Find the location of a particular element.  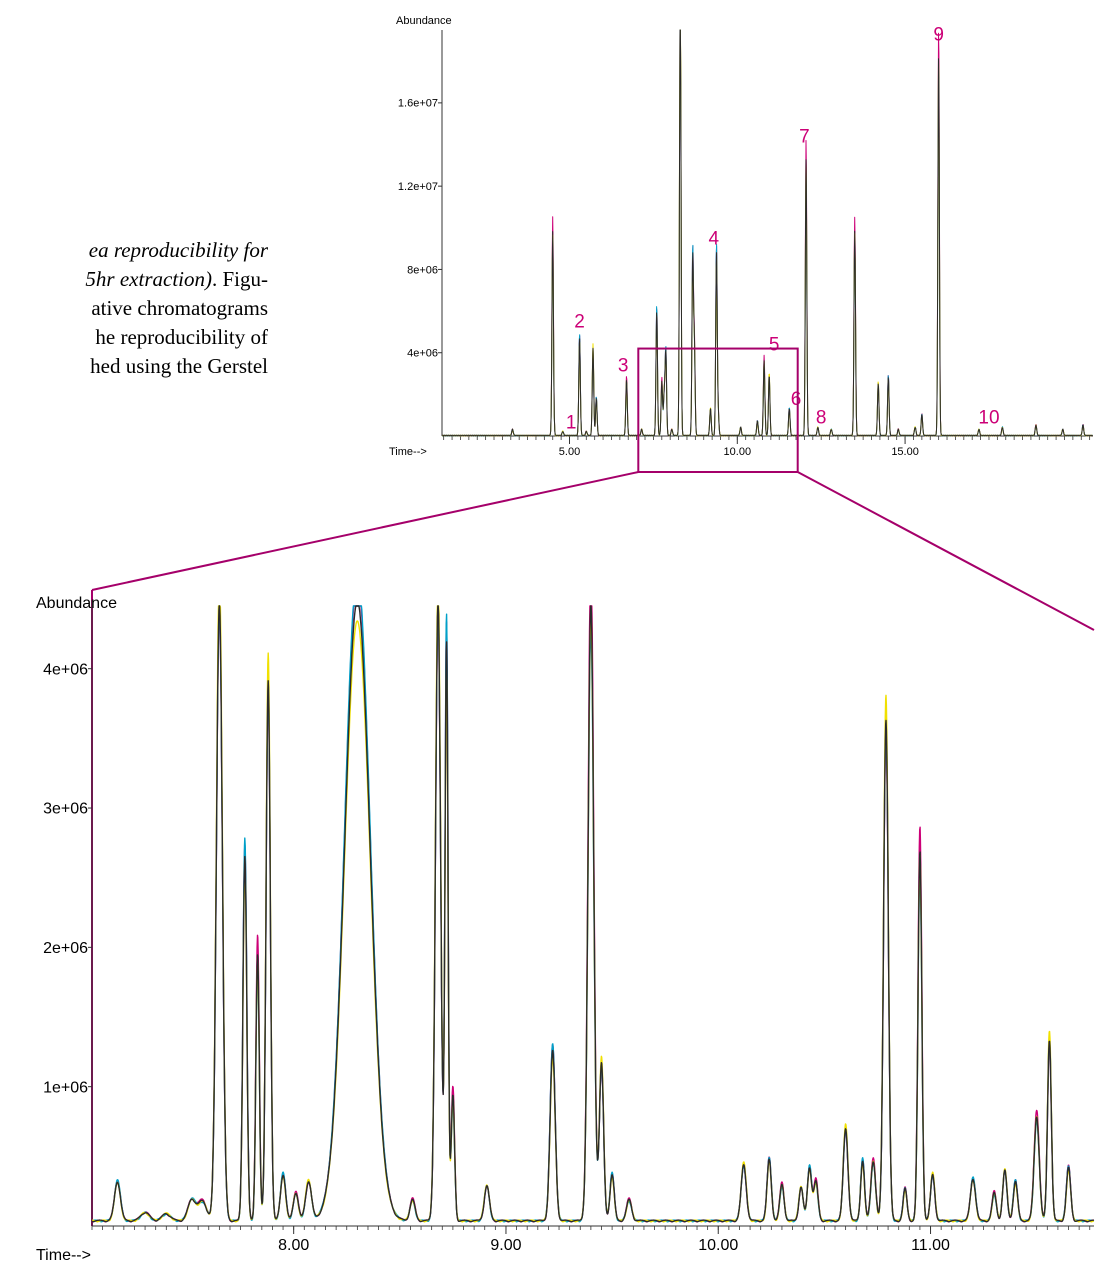

caption-line-5: hed using the Gerstel is located at coordinates (179, 366).